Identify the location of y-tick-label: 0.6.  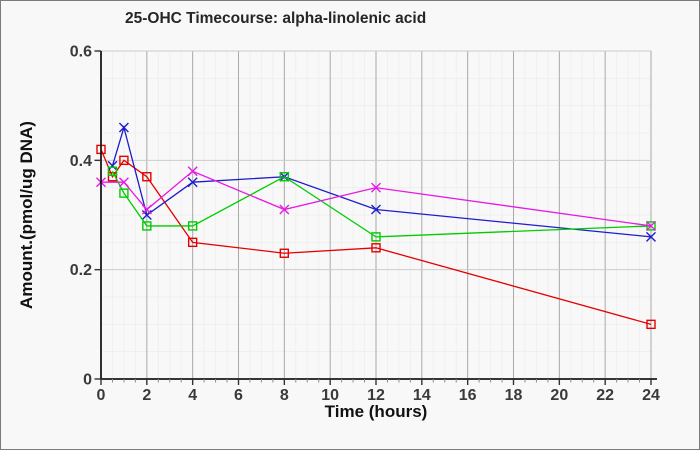
(81, 52).